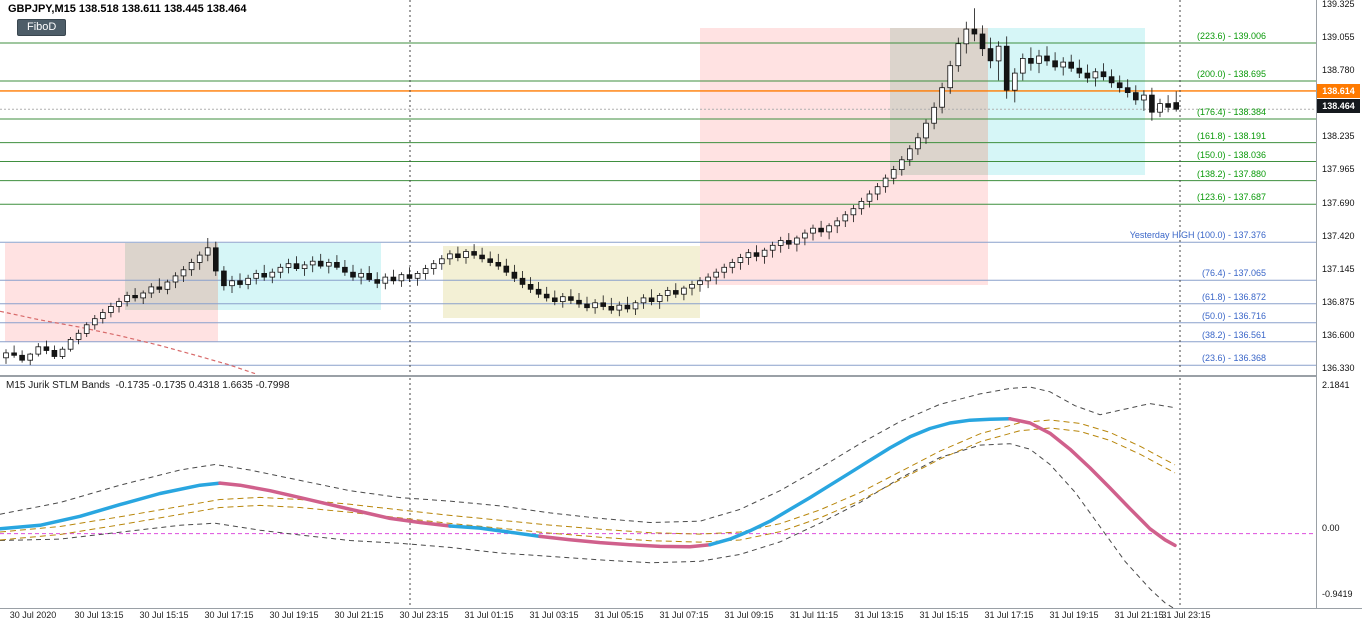 The image size is (1362, 621). I want to click on indicator-axis-label: -0.9419, so click(1337, 594).